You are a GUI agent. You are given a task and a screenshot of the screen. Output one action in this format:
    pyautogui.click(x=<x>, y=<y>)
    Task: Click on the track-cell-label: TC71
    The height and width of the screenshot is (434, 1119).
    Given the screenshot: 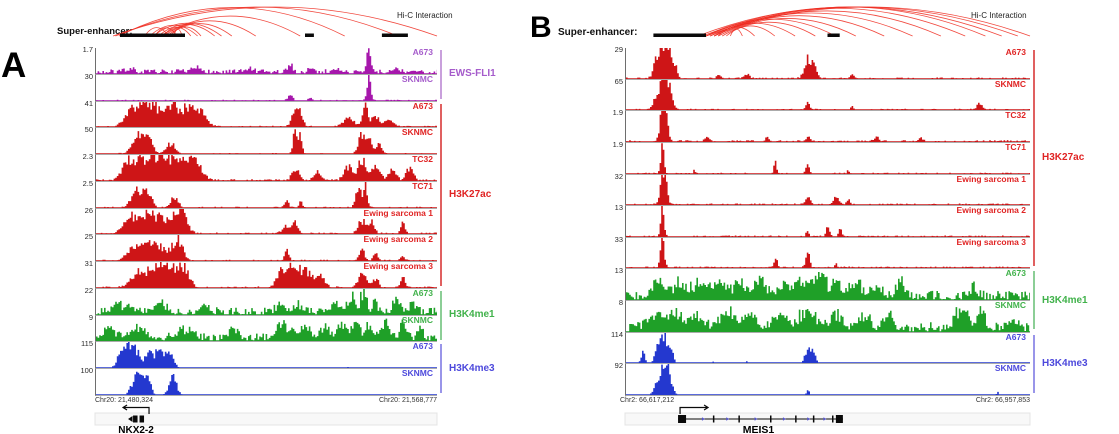 What is the action you would take?
    pyautogui.click(x=1015, y=147)
    